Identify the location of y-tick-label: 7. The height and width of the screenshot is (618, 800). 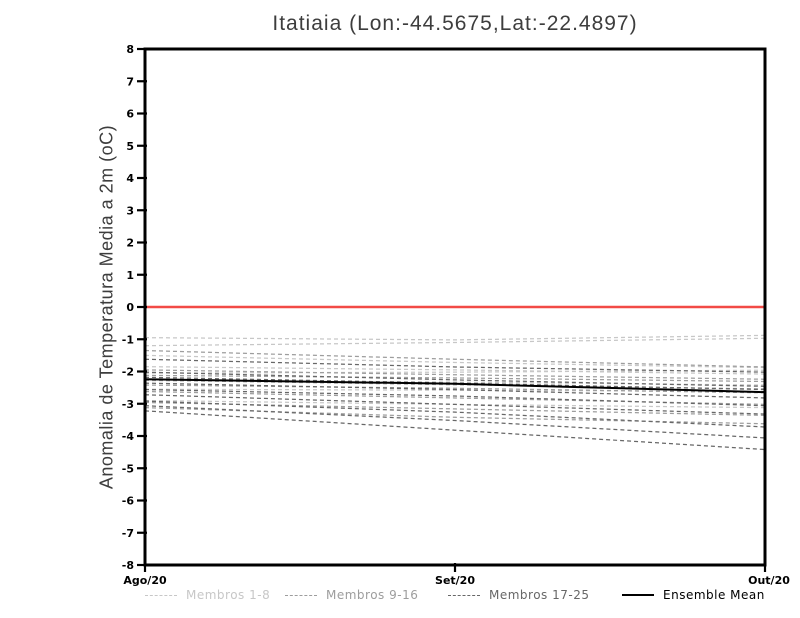
(130, 81).